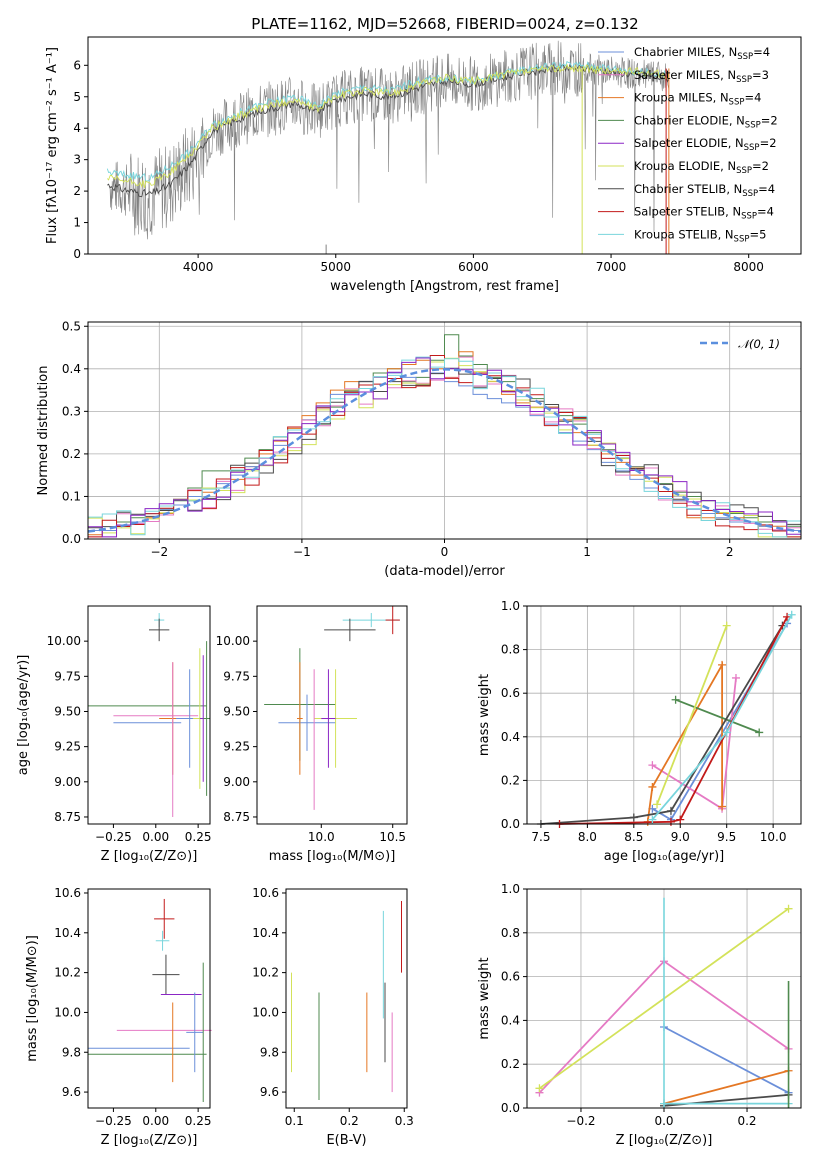 This screenshot has height=1170, width=819. Describe the element at coordinates (294, 1121) in the screenshot. I see `x-tick-label: 0.1` at that location.